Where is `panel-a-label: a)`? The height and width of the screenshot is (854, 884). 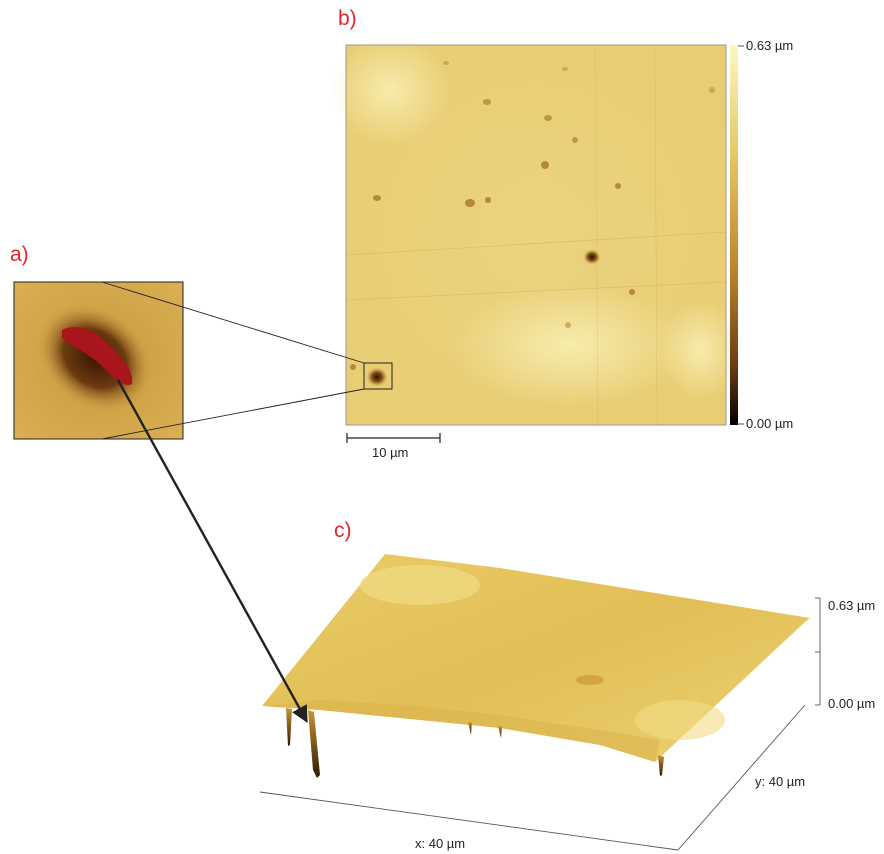 panel-a-label: a) is located at coordinates (19, 254).